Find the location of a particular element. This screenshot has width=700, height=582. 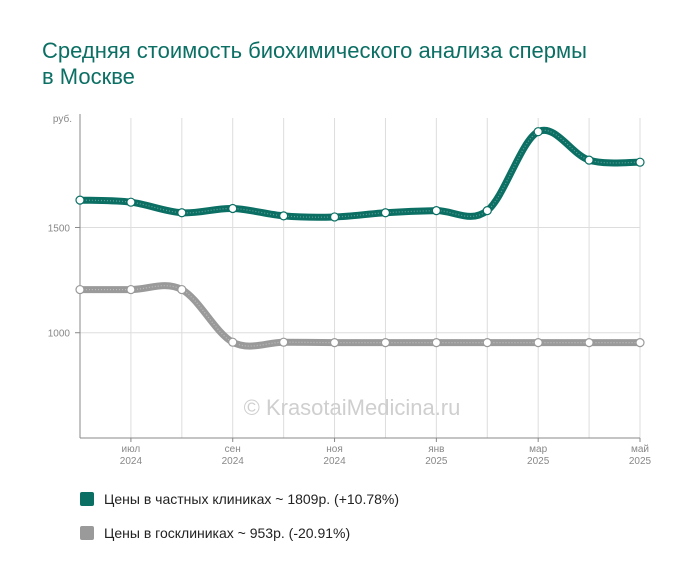

series-line-private is located at coordinates (360, 173).